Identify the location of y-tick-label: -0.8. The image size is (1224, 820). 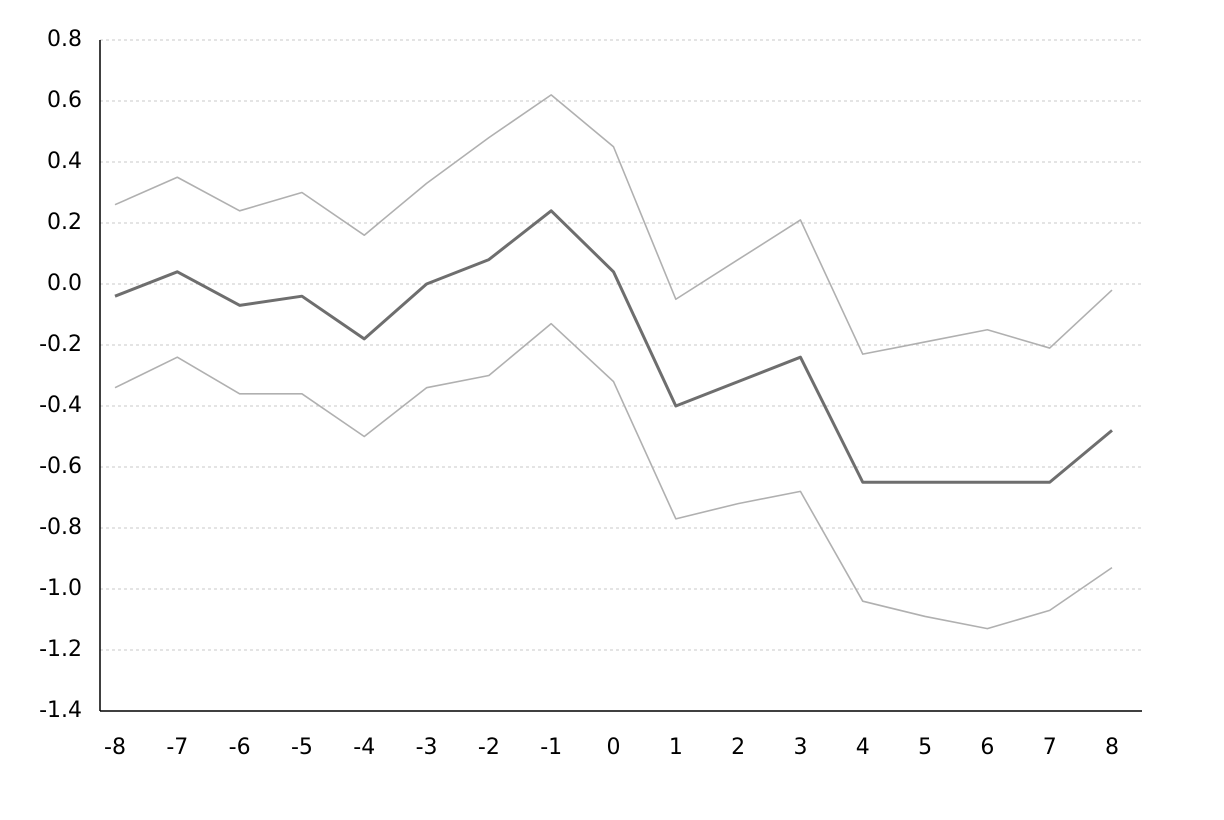
(60, 527).